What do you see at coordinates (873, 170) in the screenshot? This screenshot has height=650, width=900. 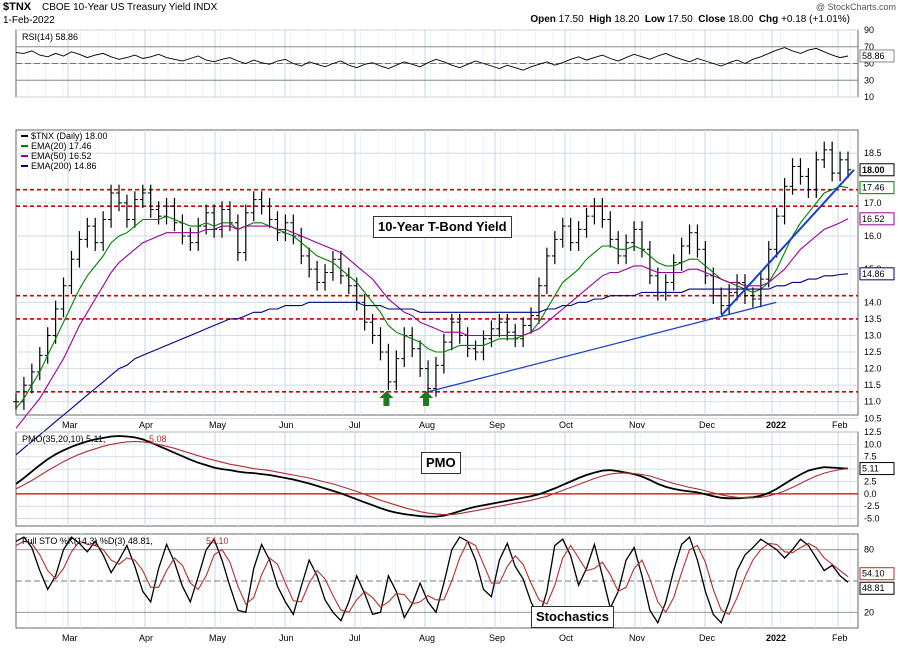 I see `price-last-label: 18.00` at bounding box center [873, 170].